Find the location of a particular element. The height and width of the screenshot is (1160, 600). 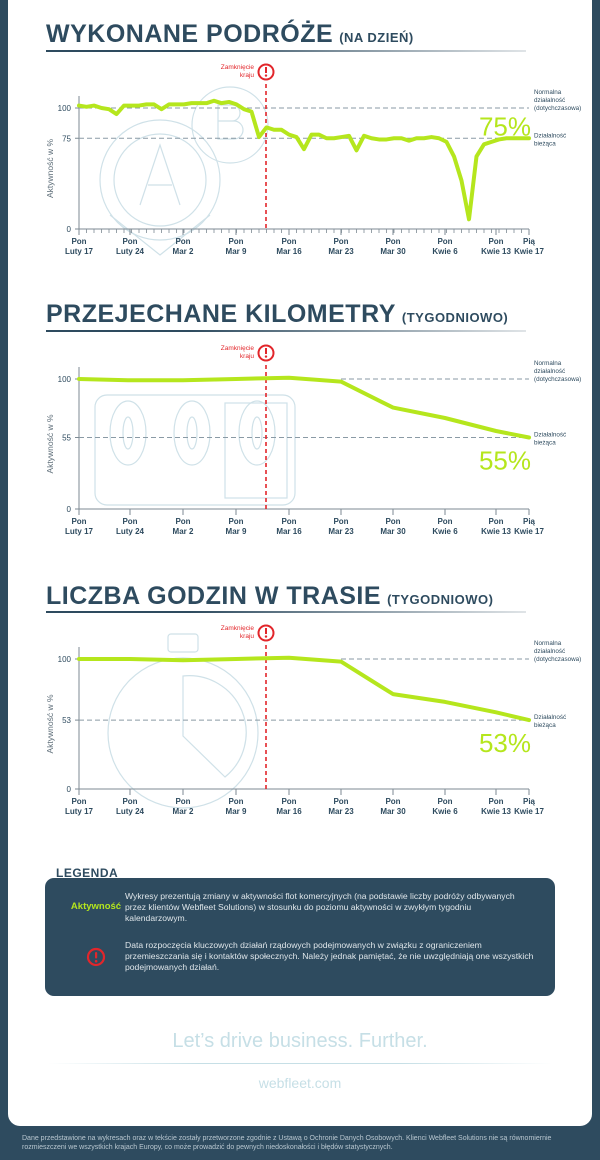

slogan-divider is located at coordinates (300, 1063).